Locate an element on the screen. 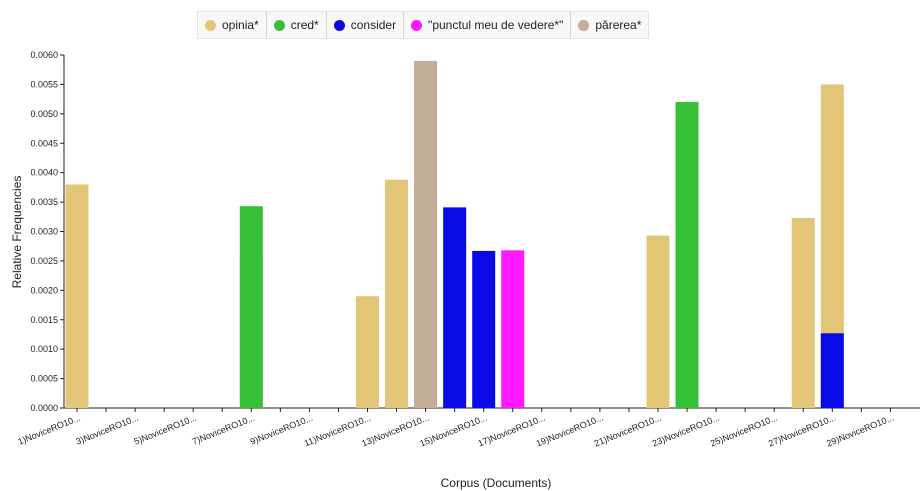  y-tick-label: 0.0045 is located at coordinates (44, 143).